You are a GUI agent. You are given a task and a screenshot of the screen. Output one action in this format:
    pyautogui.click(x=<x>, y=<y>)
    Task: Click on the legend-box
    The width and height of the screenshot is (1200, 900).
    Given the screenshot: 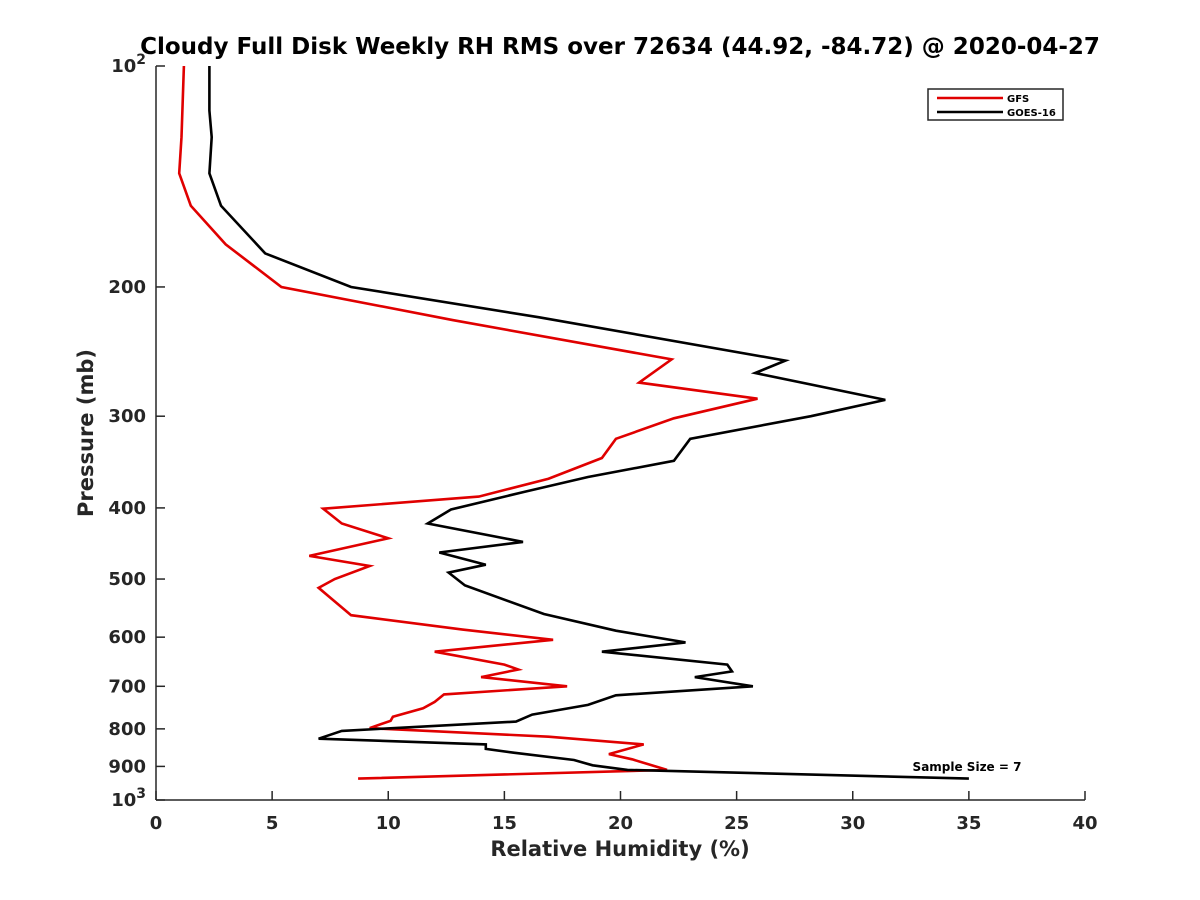 What is the action you would take?
    pyautogui.click(x=995, y=104)
    